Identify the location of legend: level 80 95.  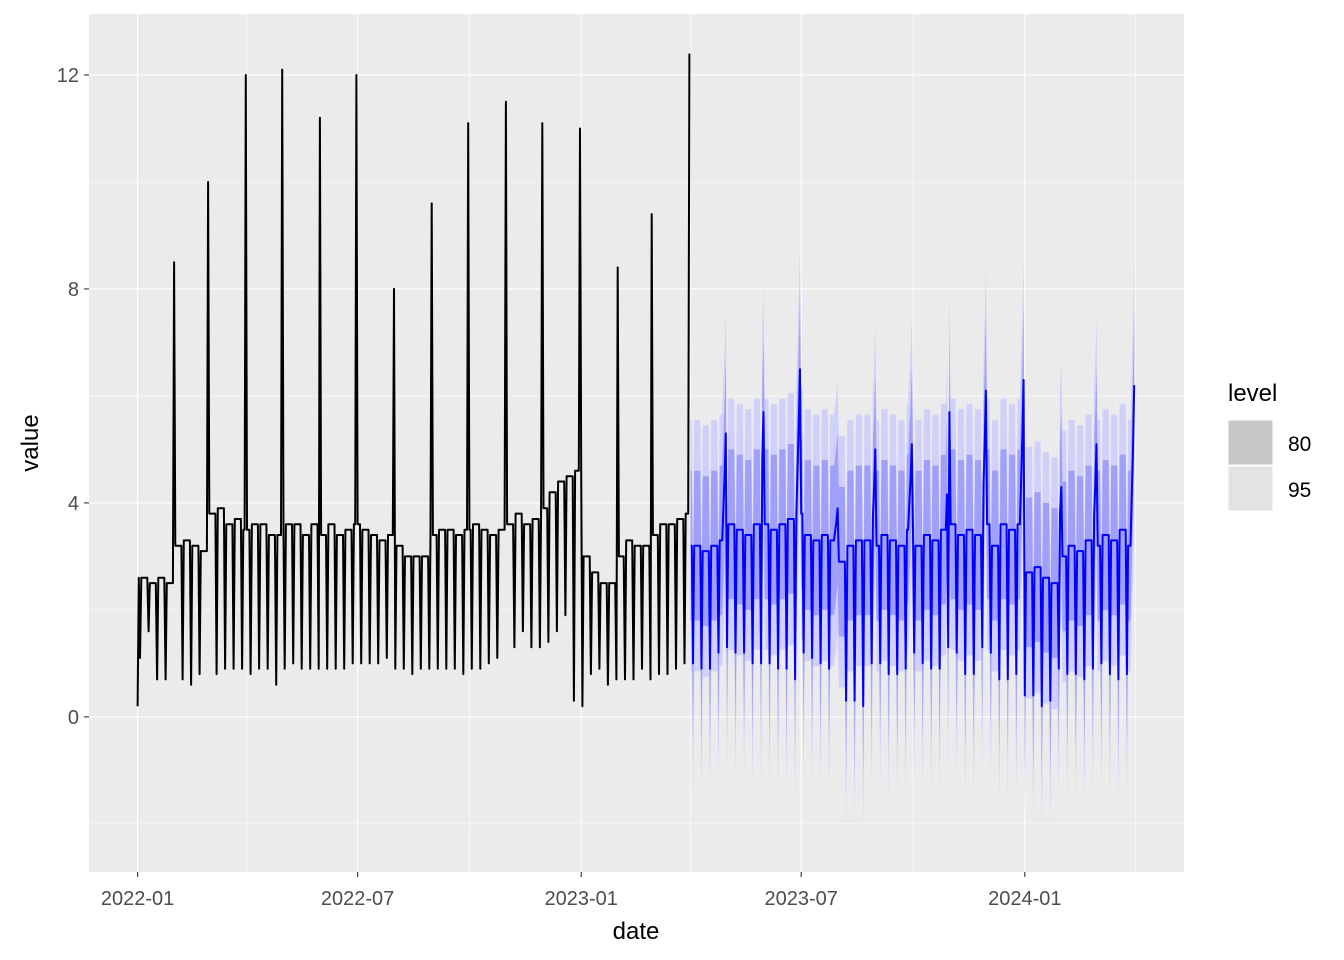
(1269, 446).